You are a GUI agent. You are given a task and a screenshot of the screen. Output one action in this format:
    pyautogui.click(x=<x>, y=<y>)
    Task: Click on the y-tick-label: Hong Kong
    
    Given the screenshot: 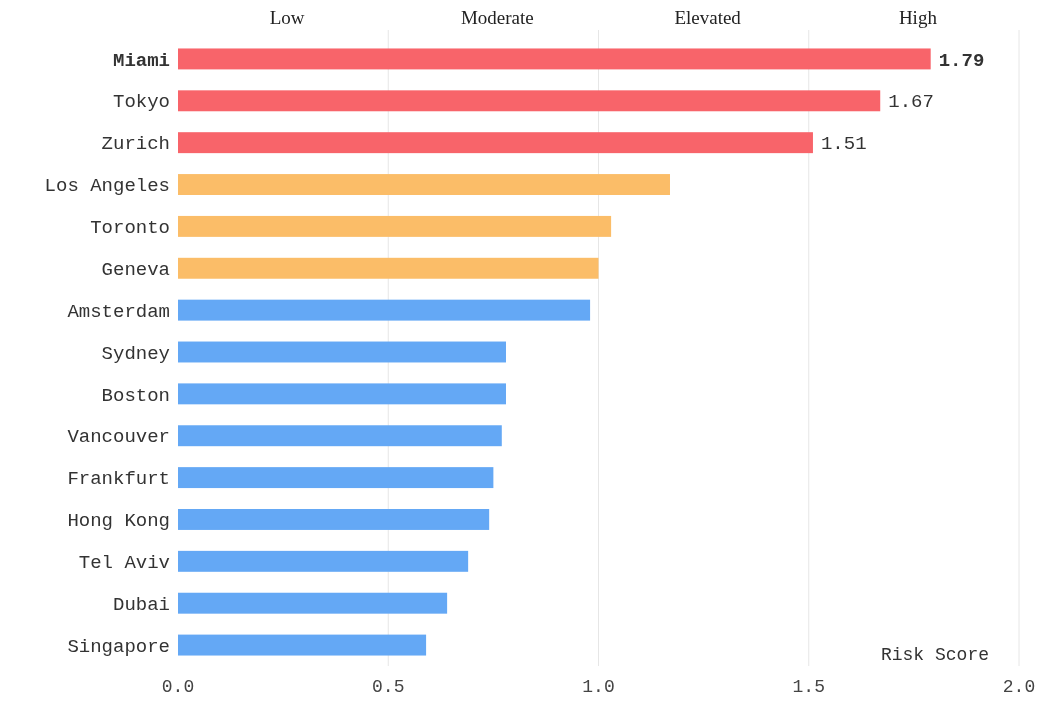 What is the action you would take?
    pyautogui.click(x=118, y=521)
    